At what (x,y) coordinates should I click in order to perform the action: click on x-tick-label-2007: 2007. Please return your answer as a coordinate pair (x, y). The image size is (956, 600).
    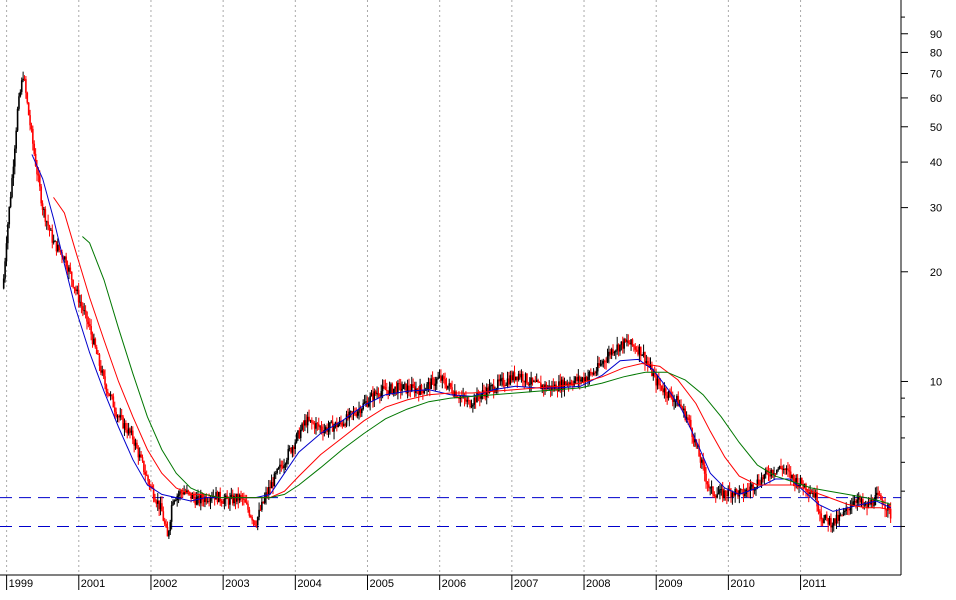
    Looking at the image, I should click on (526, 584).